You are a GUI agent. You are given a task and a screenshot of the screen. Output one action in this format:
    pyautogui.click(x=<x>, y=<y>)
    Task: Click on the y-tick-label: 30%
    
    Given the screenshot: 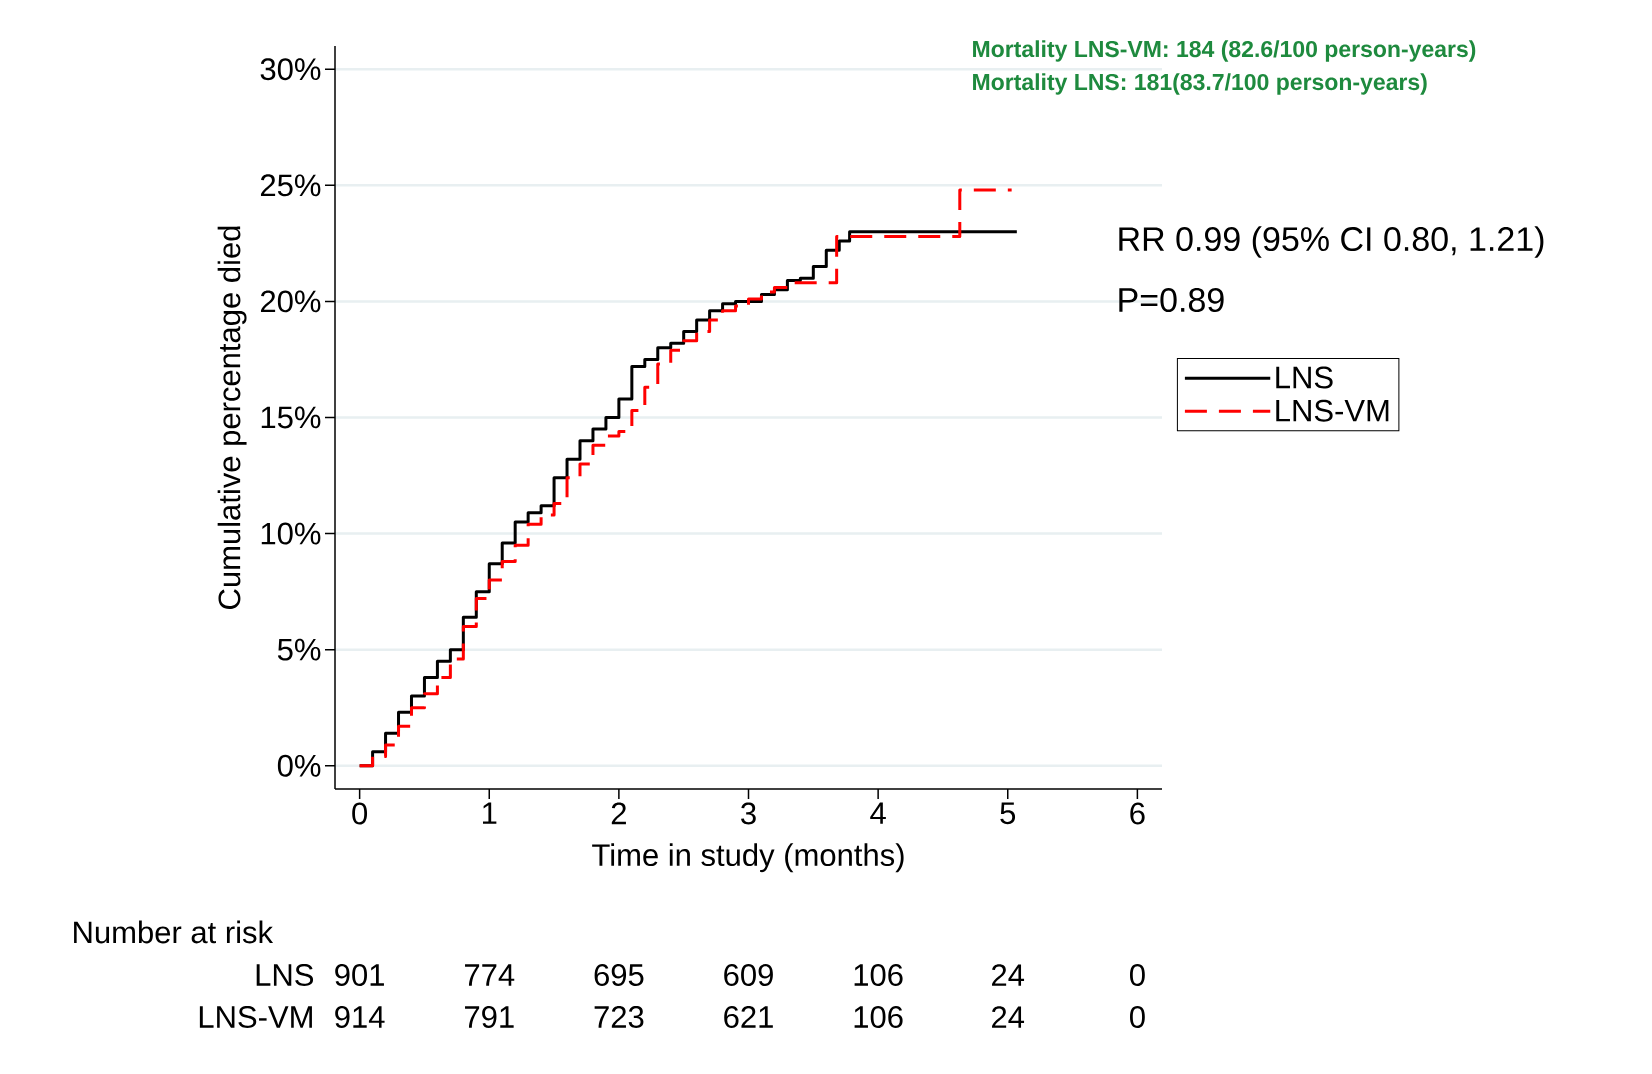 What is the action you would take?
    pyautogui.click(x=290, y=69)
    